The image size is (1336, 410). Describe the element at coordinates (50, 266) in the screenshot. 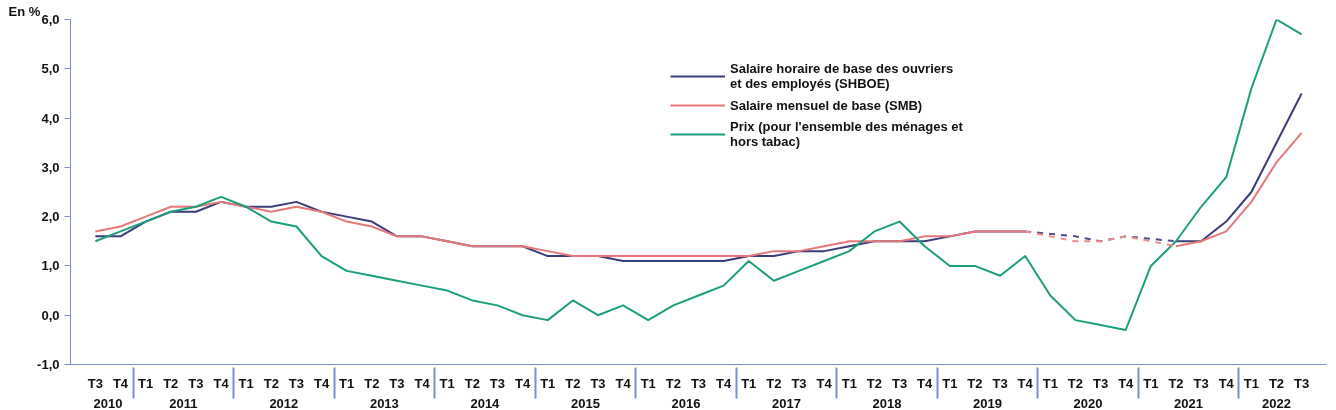

I see `y-tick-label: 1,0` at that location.